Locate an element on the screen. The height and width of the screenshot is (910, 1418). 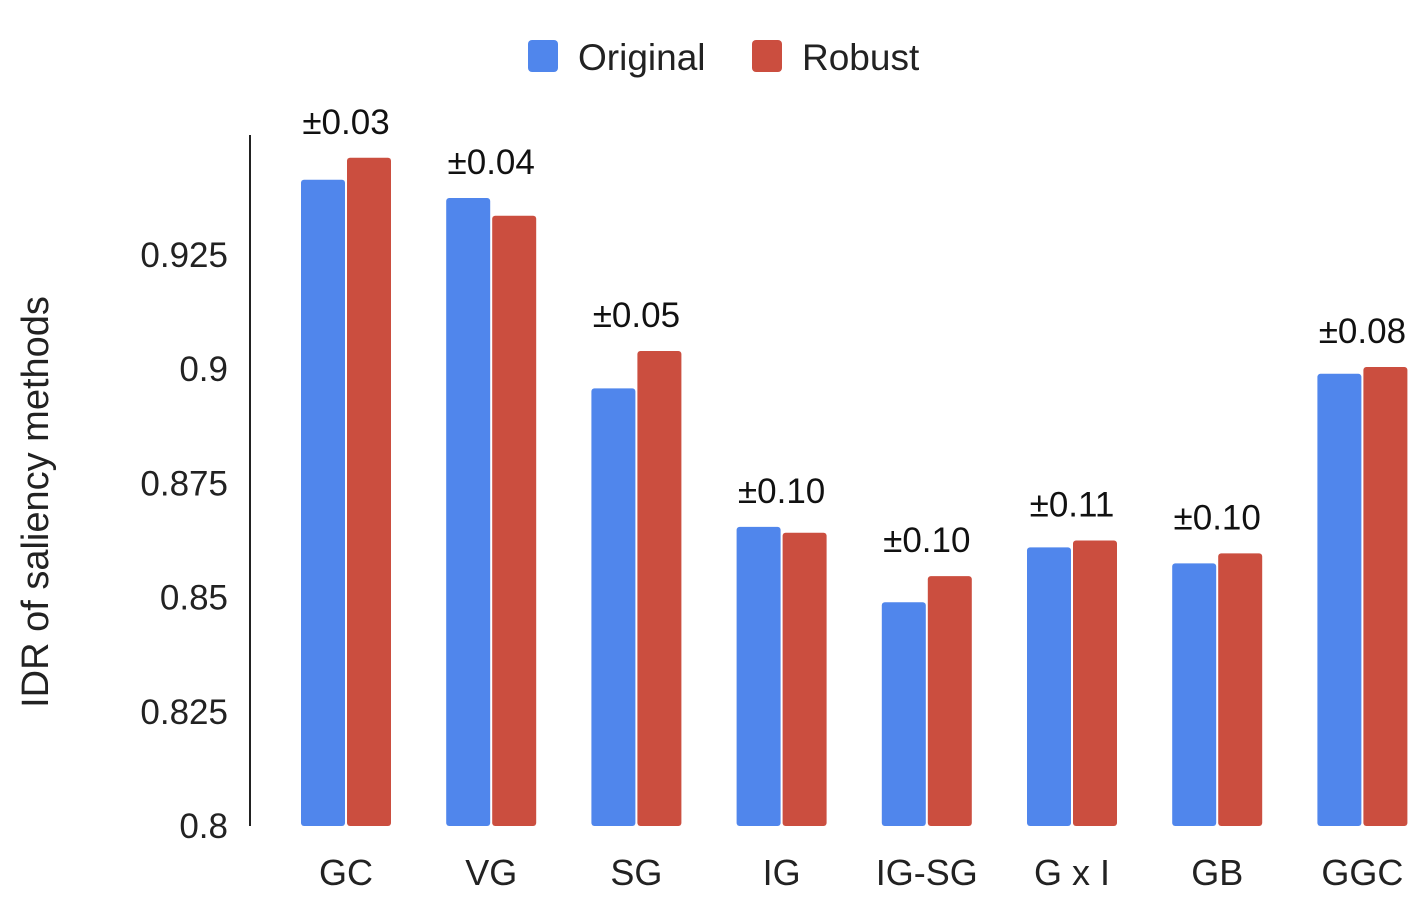
y-axis-title: IDR of saliency methods is located at coordinates (36, 502).